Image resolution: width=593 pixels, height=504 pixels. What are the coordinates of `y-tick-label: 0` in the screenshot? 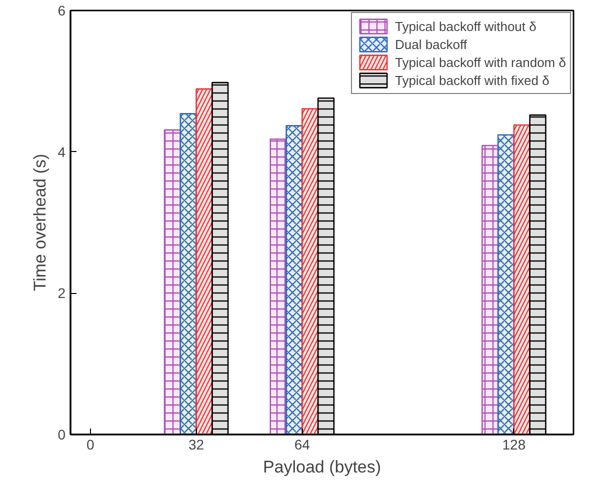 It's located at (62, 434).